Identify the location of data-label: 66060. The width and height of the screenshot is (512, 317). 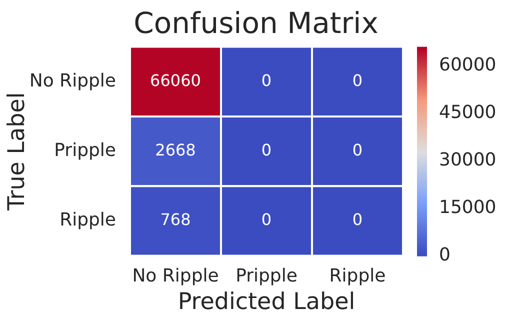
(175, 80).